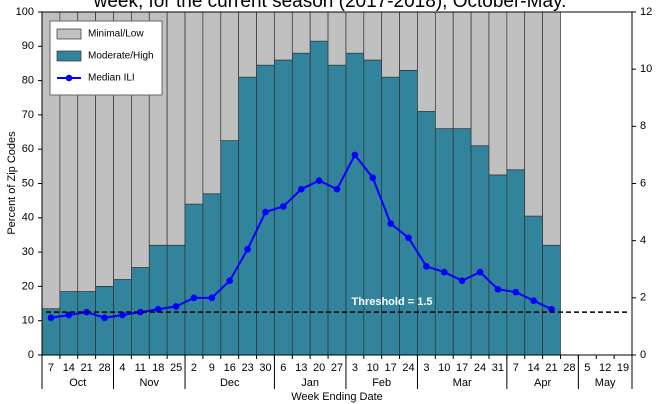 This screenshot has height=404, width=657. Describe the element at coordinates (31, 355) in the screenshot. I see `y-tick-label: 0` at that location.